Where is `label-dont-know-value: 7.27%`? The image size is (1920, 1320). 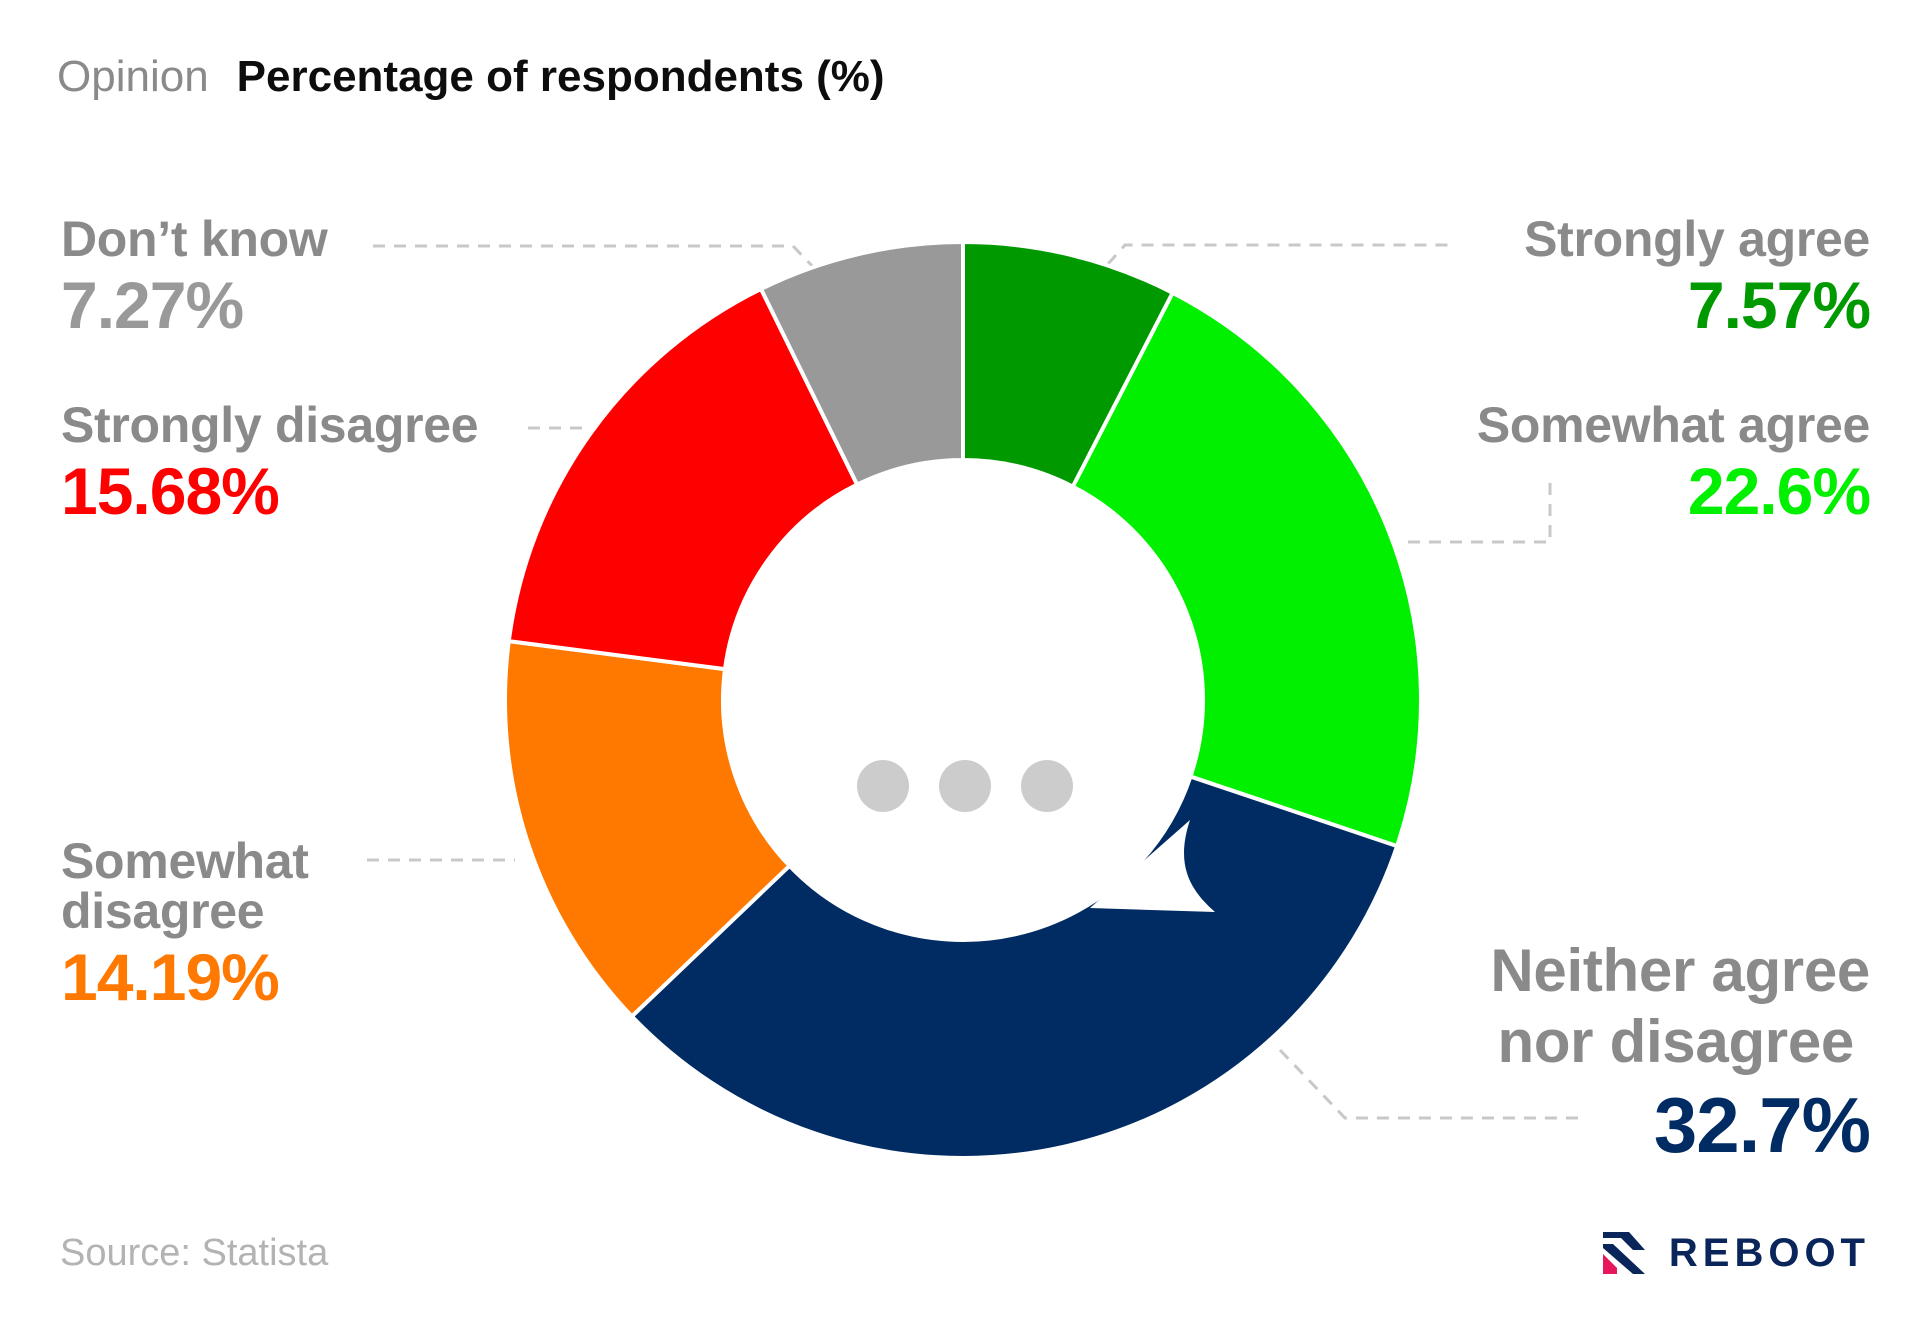 label-dont-know-value: 7.27% is located at coordinates (152, 305).